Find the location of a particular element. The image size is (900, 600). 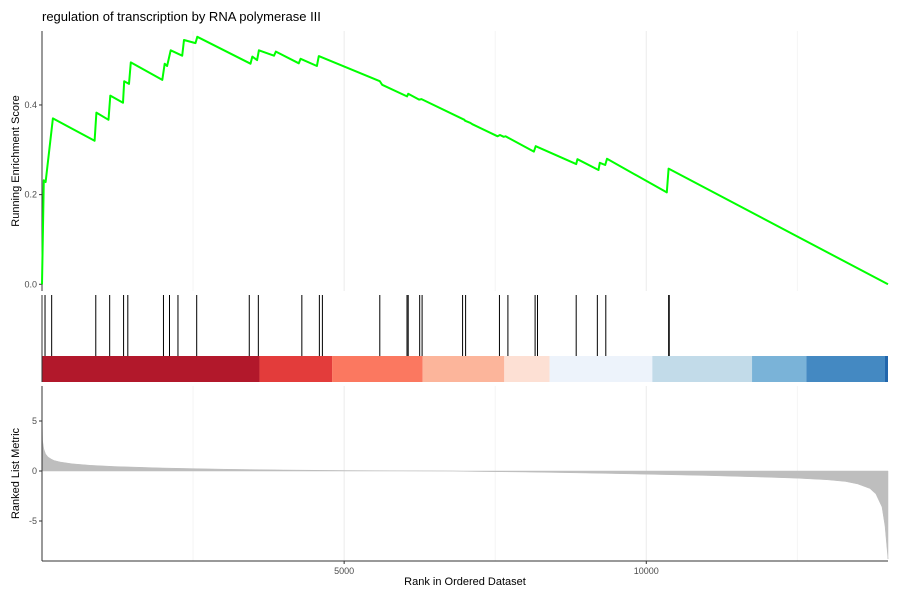

metric-y-tick-label: -5 is located at coordinates (33, 521).